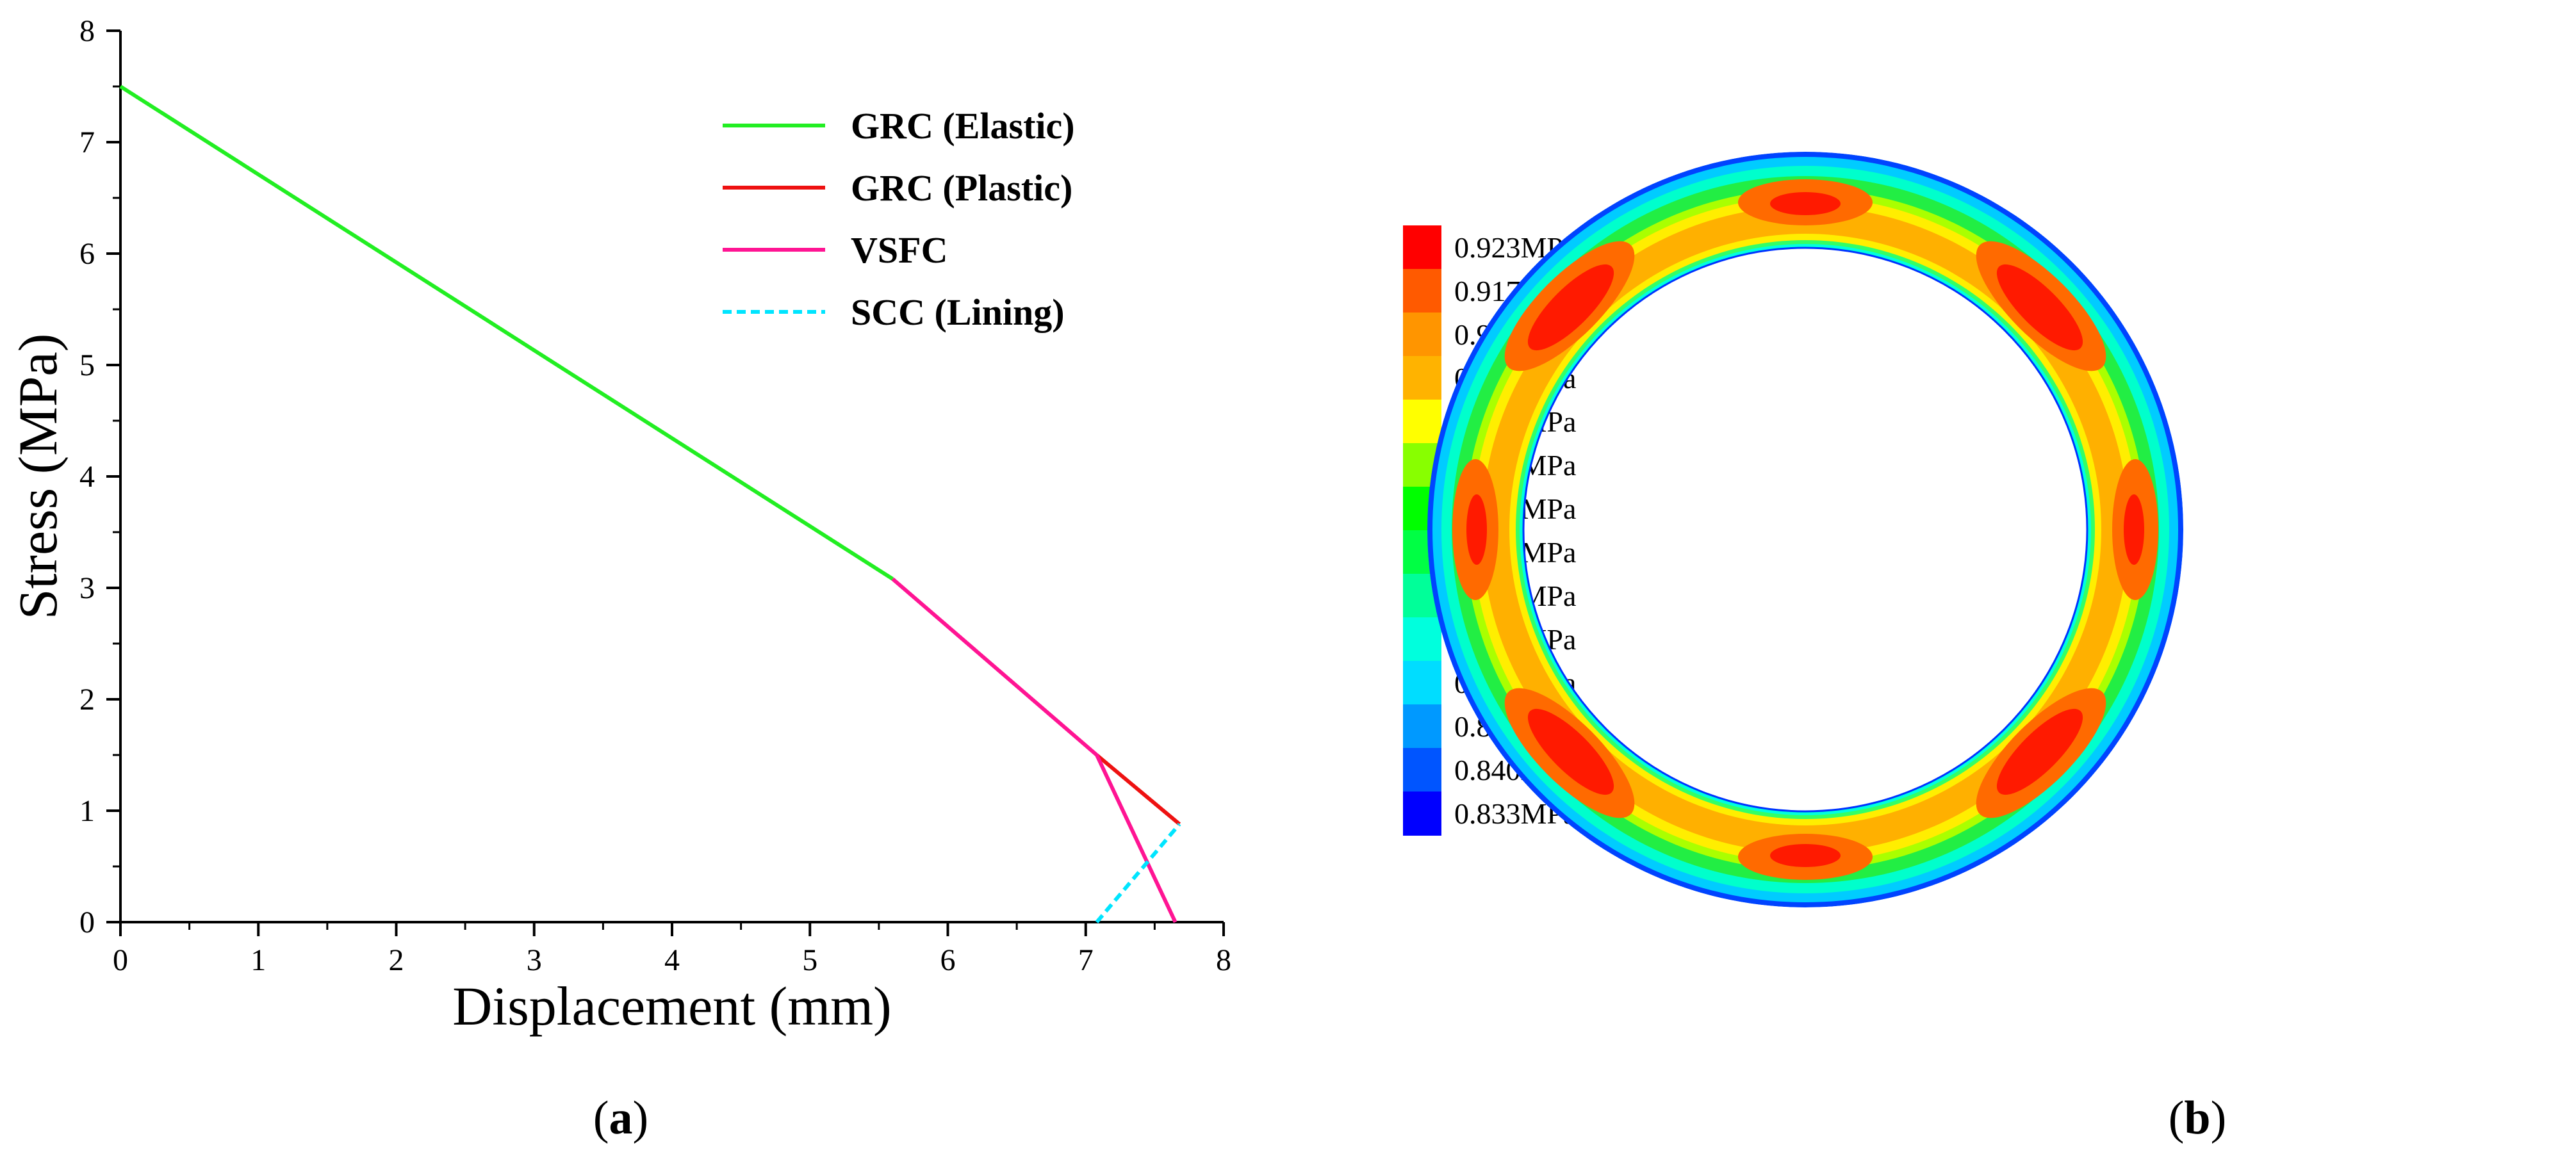 The height and width of the screenshot is (1161, 2576). What do you see at coordinates (99, 476) in the screenshot?
I see `y-ticks: 0 1 2 3 4 5 6 7 8` at bounding box center [99, 476].